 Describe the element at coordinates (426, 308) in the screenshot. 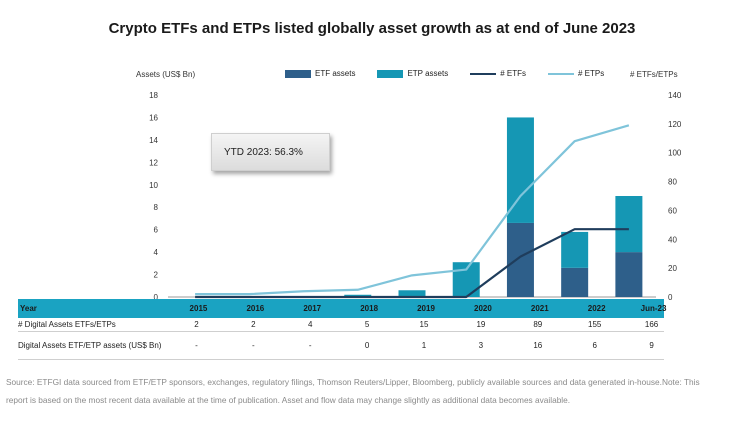

I see `year-cell: 2019` at that location.